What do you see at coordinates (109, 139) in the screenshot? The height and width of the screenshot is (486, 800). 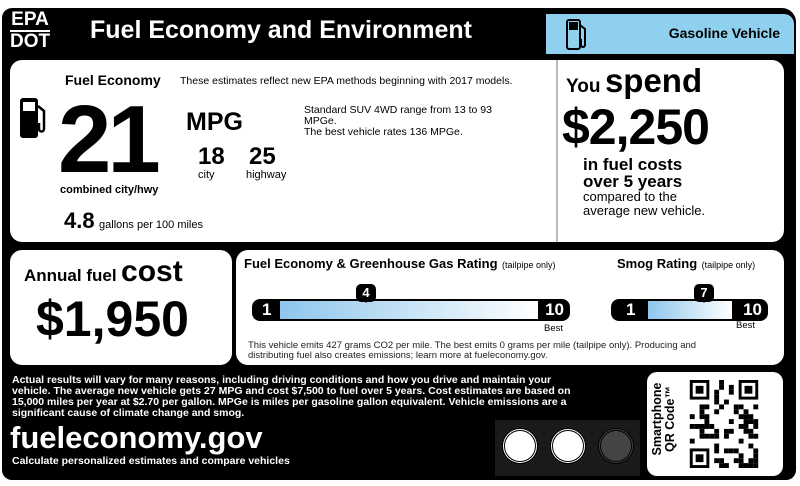 I see `combined-mpg: 21` at bounding box center [109, 139].